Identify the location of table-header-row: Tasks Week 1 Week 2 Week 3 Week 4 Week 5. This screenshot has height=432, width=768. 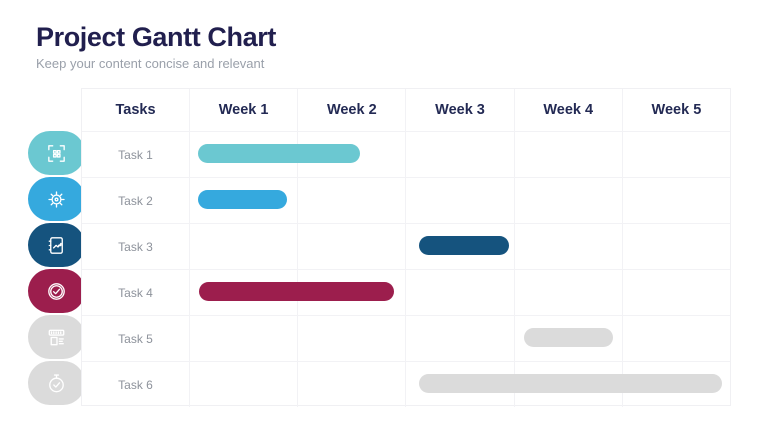
(406, 110).